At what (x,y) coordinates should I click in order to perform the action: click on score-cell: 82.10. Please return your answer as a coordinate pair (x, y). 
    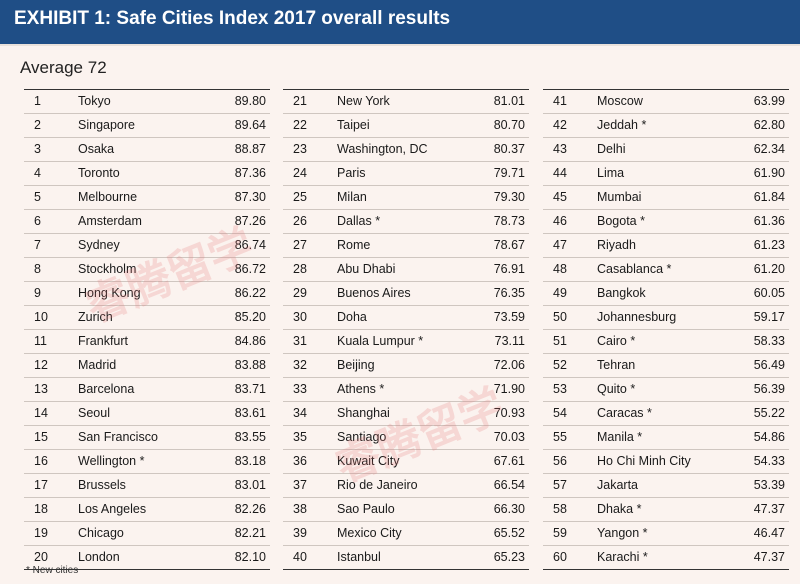
    Looking at the image, I should click on (250, 557).